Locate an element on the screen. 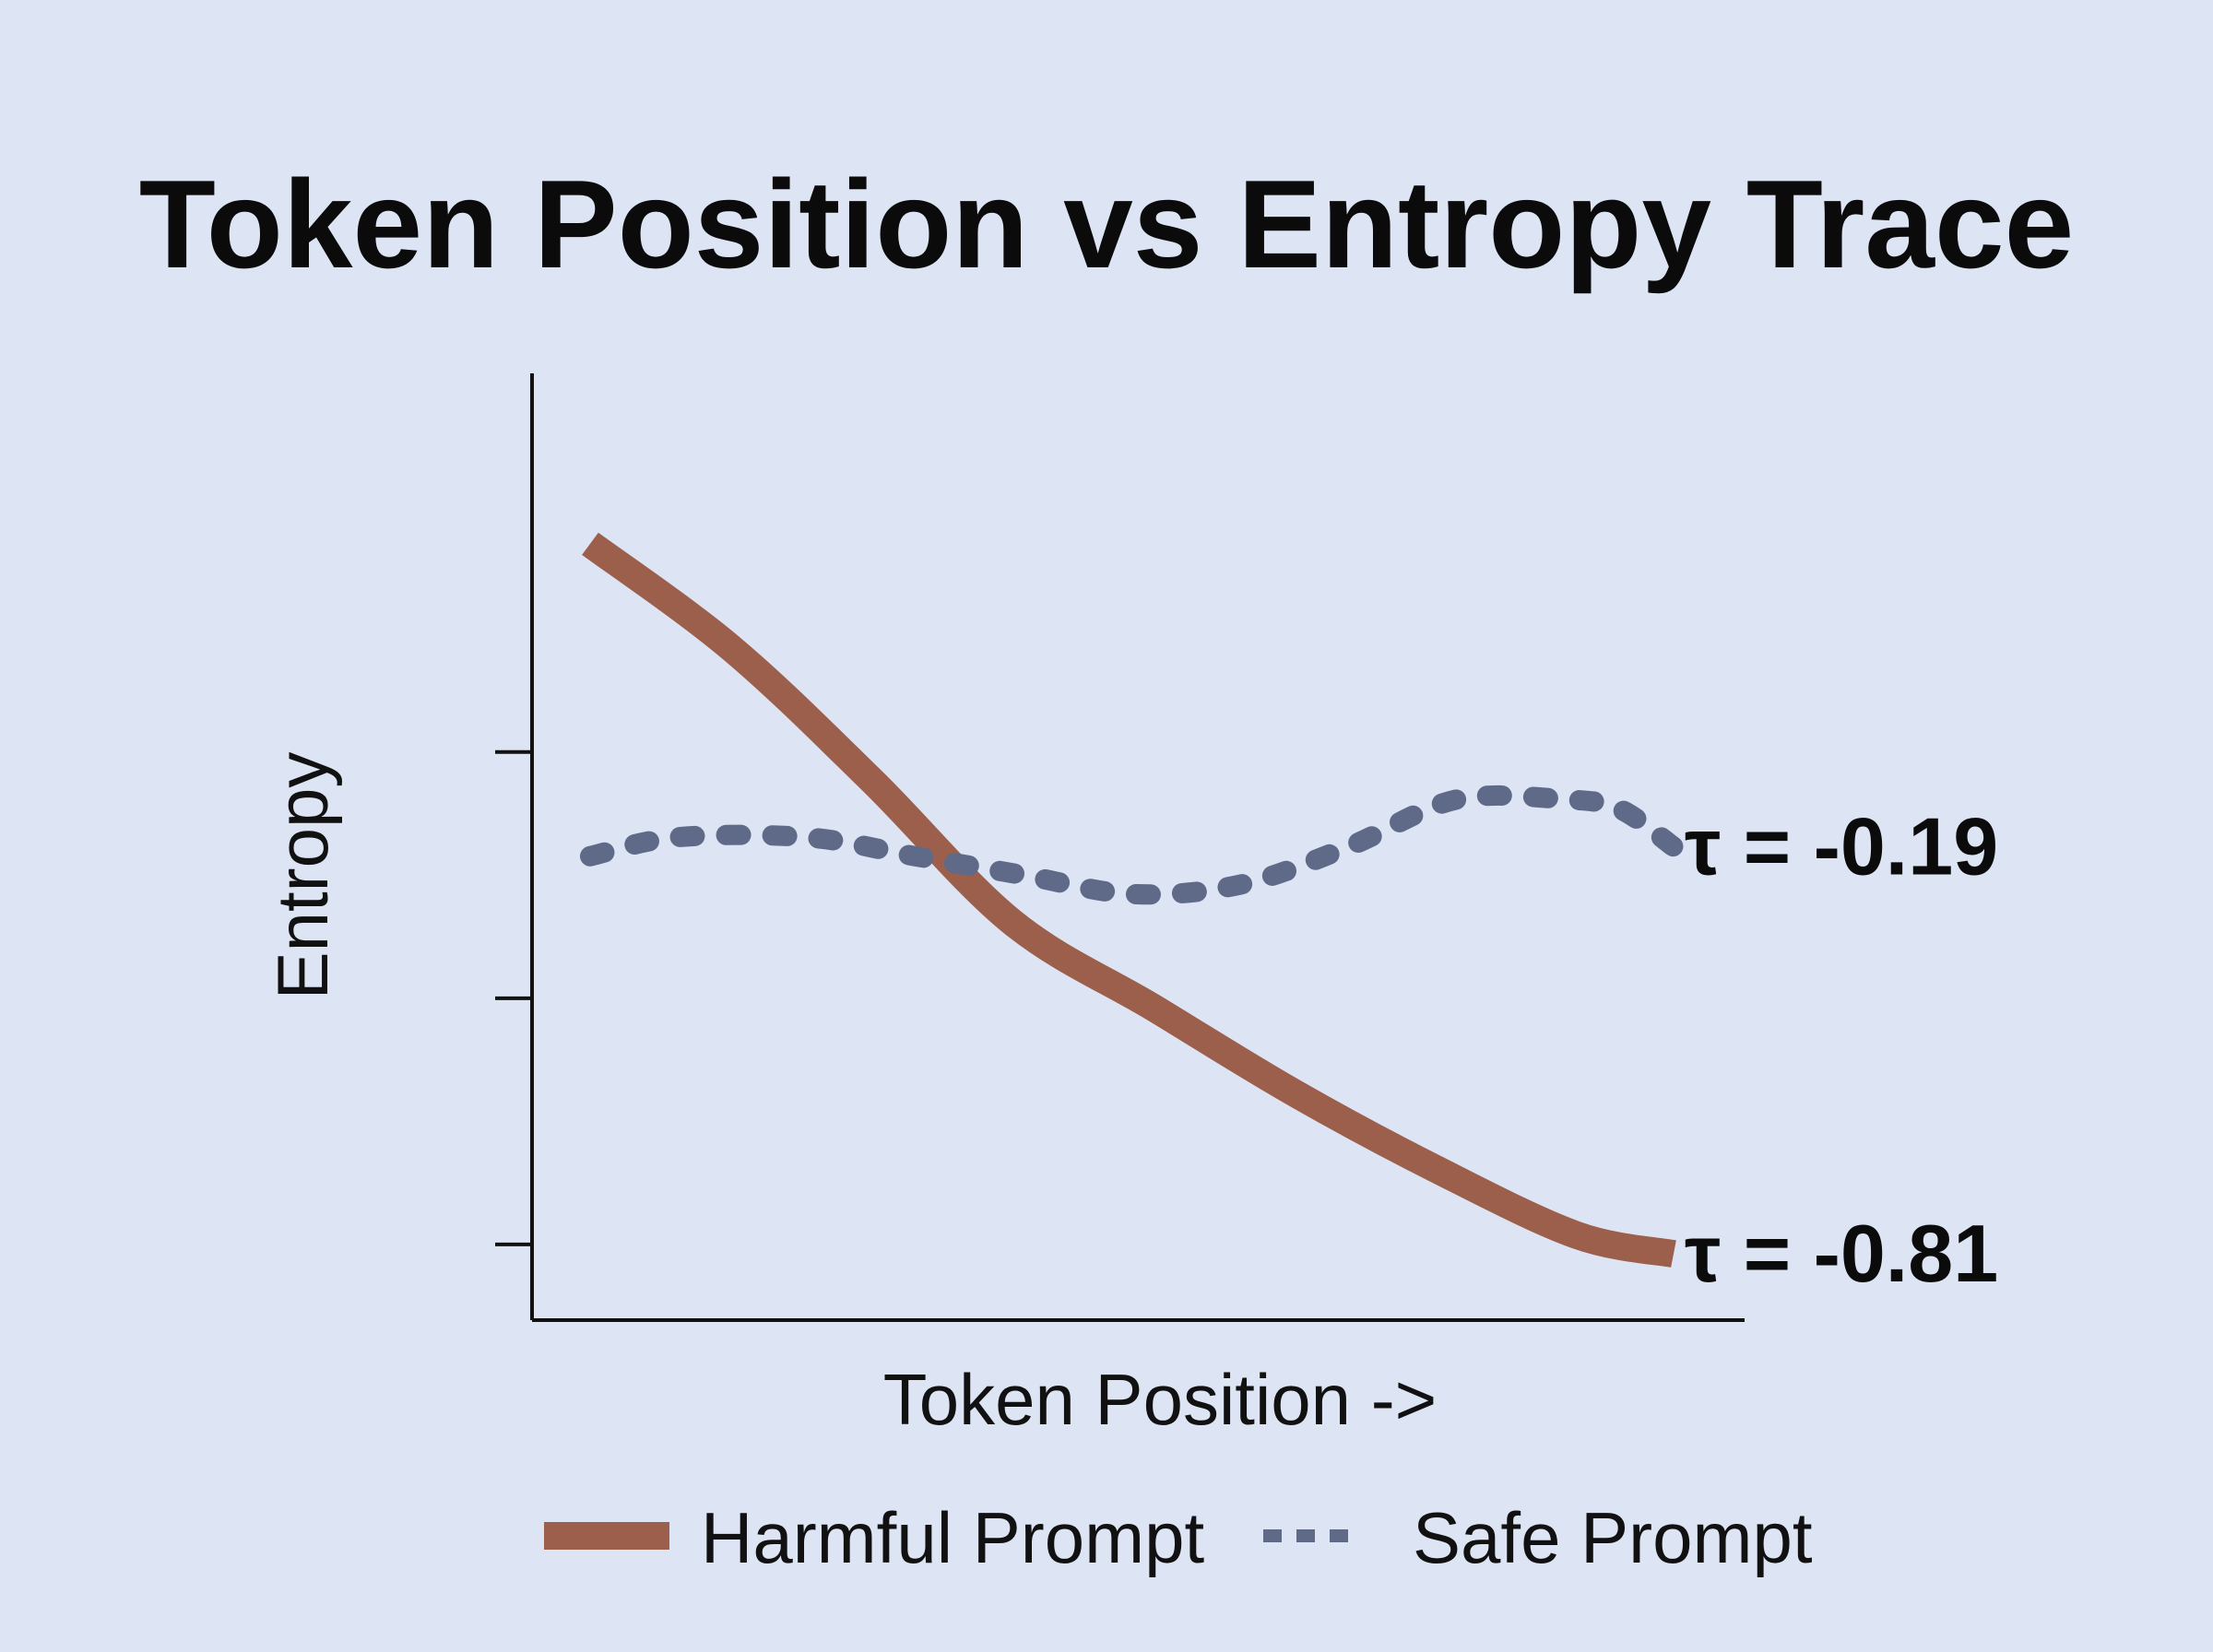 This screenshot has height=1652, width=2213. annotation-harmful-prompt: τ = -0.81 is located at coordinates (1841, 1253).